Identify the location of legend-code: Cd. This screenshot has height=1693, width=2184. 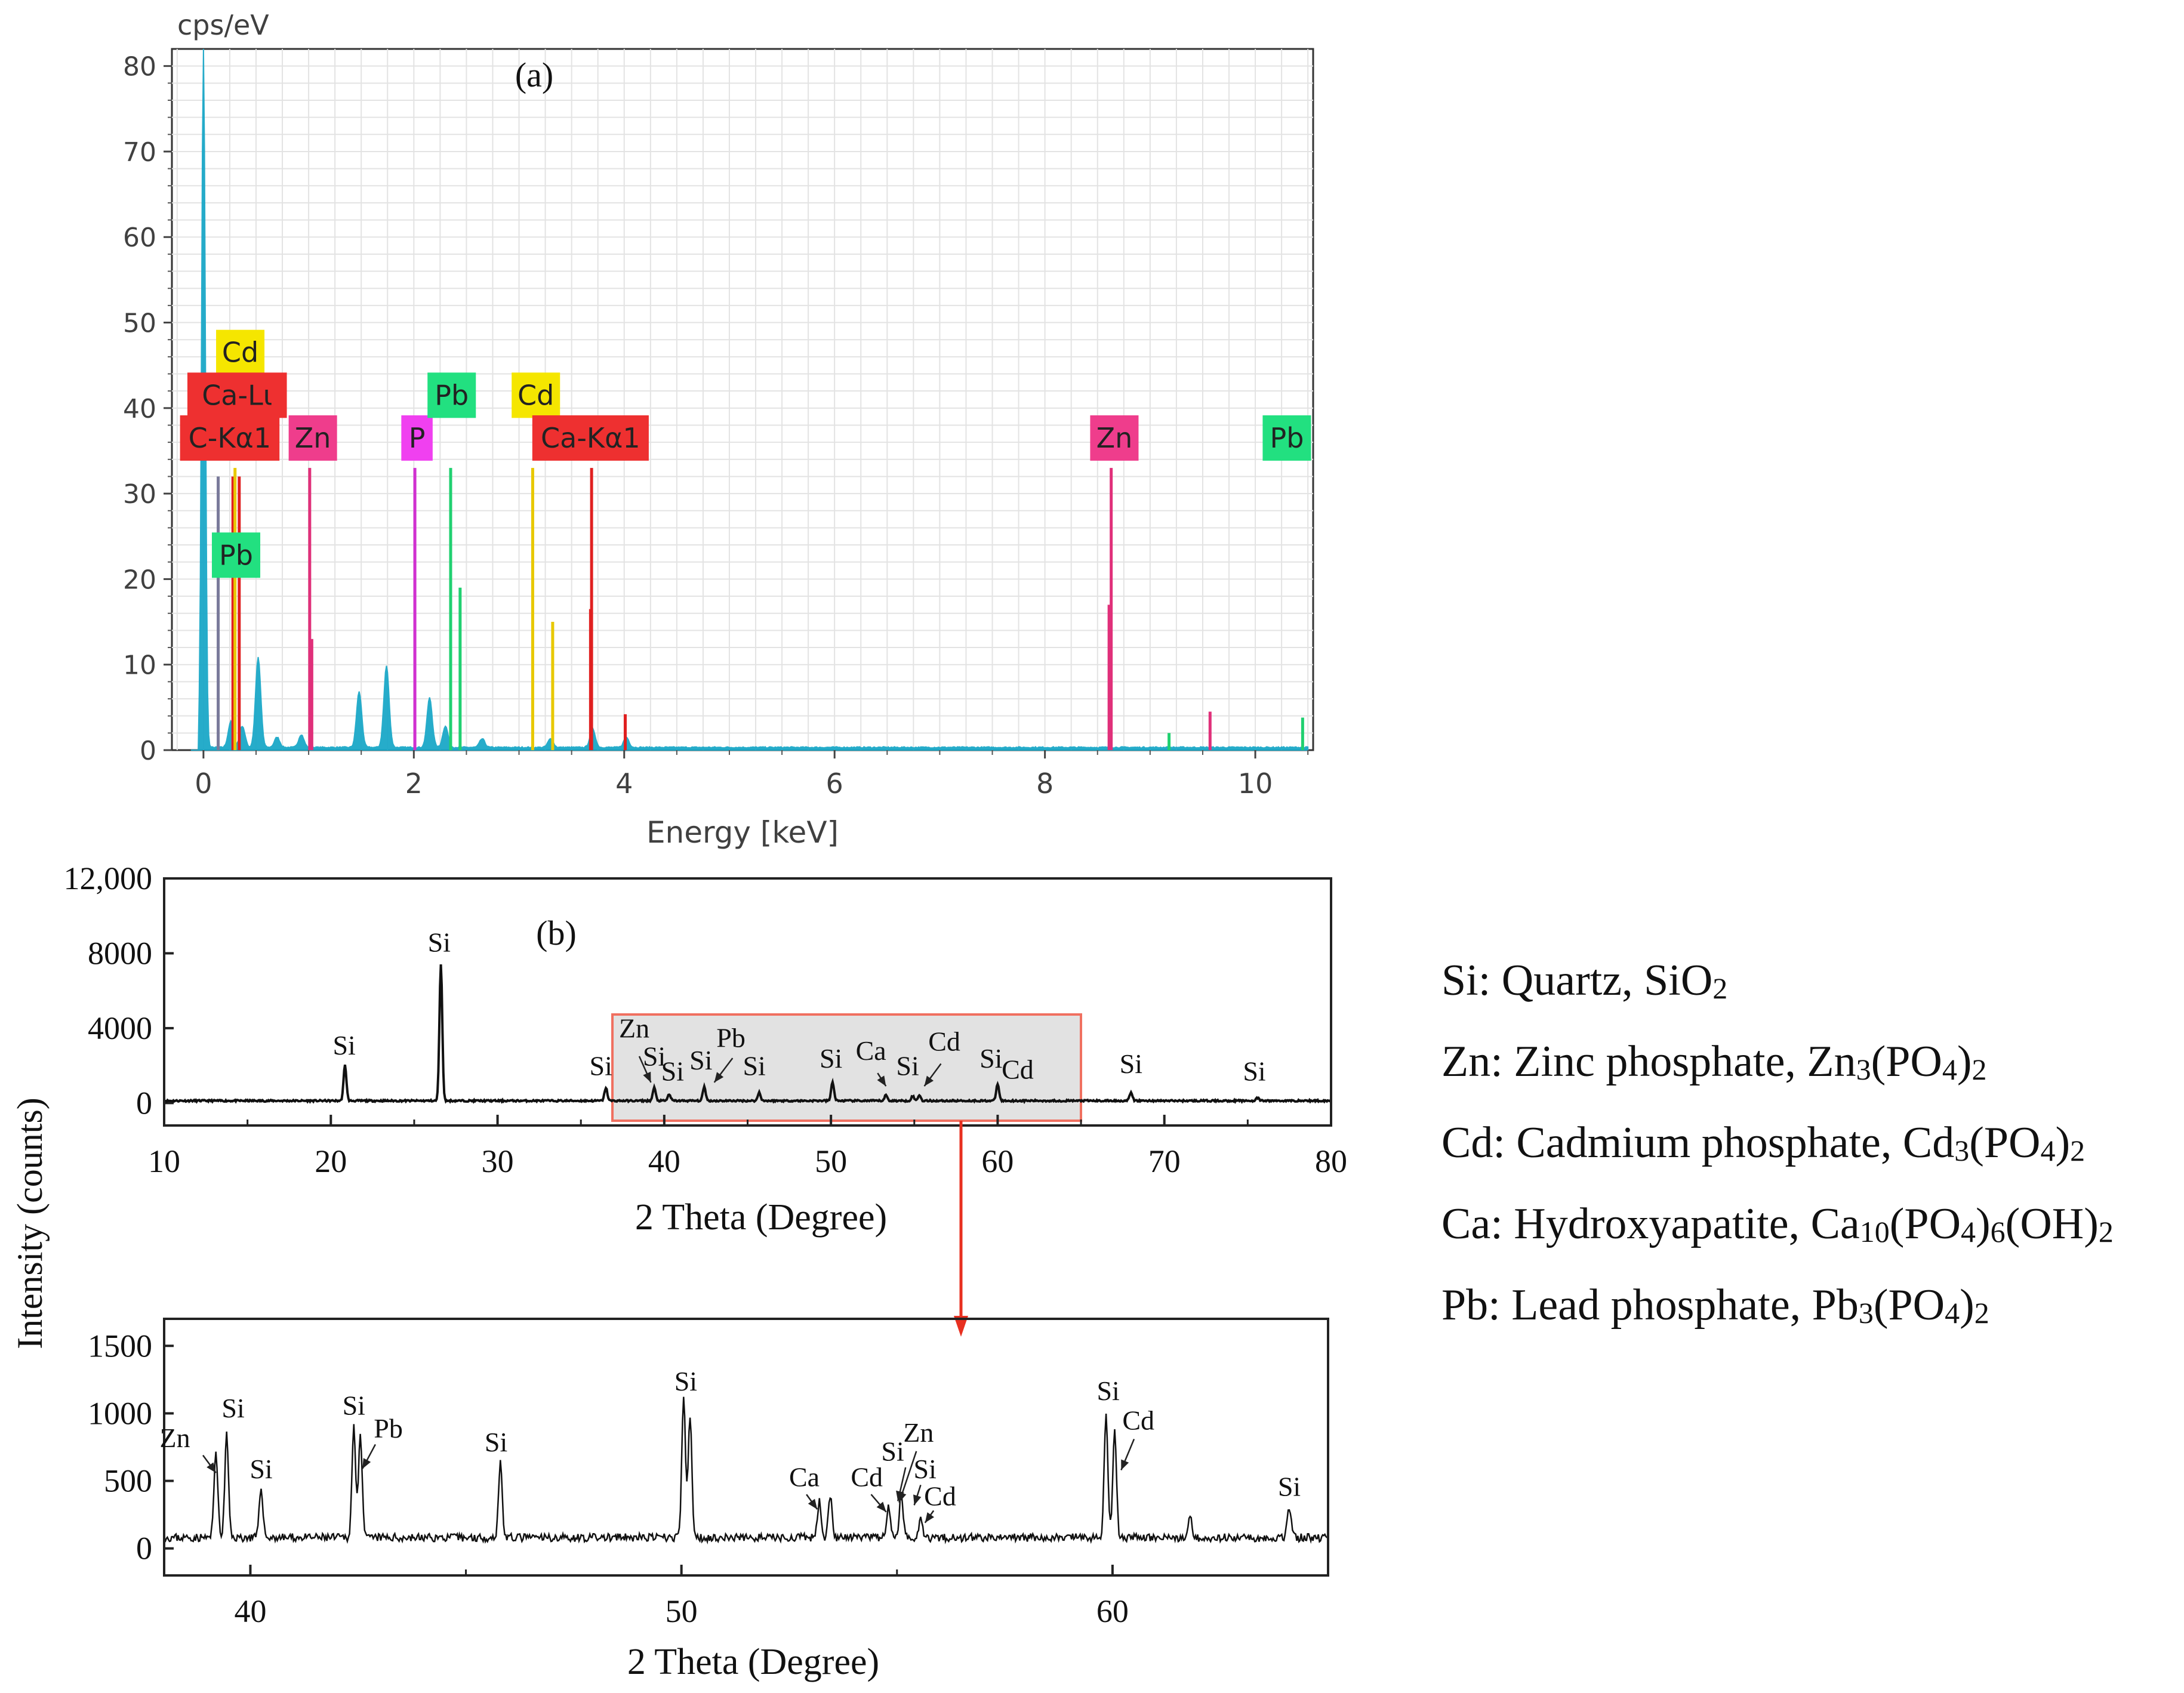
(1467, 1142).